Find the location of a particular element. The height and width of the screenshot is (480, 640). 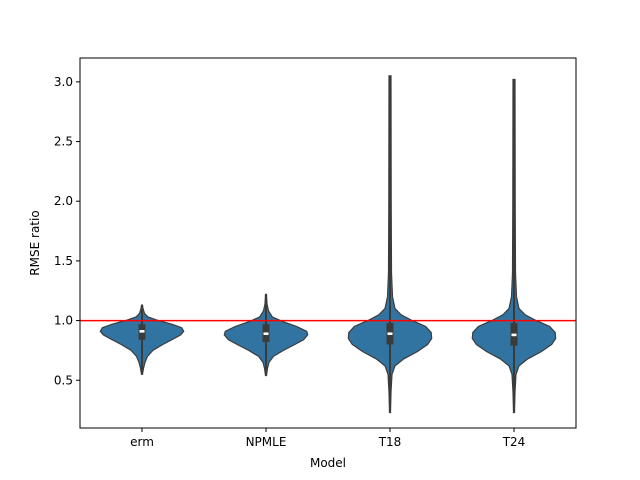

median-marker-T24 is located at coordinates (514, 335).